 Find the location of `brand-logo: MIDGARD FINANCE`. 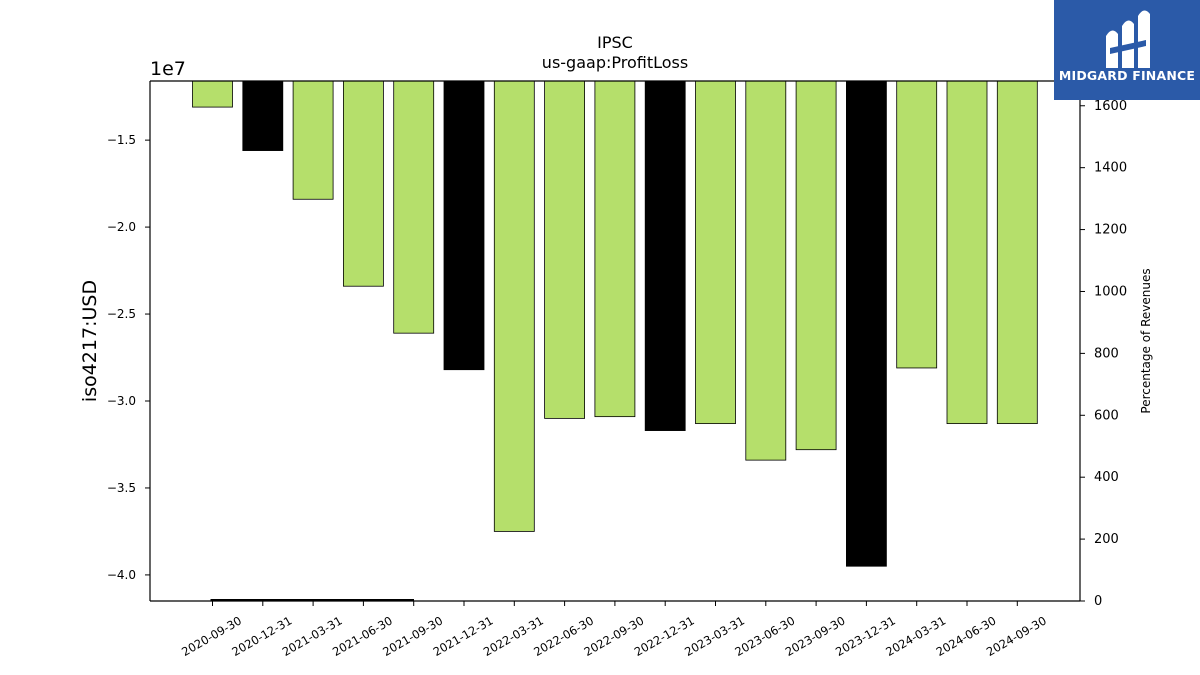

brand-logo: MIDGARD FINANCE is located at coordinates (1127, 50).